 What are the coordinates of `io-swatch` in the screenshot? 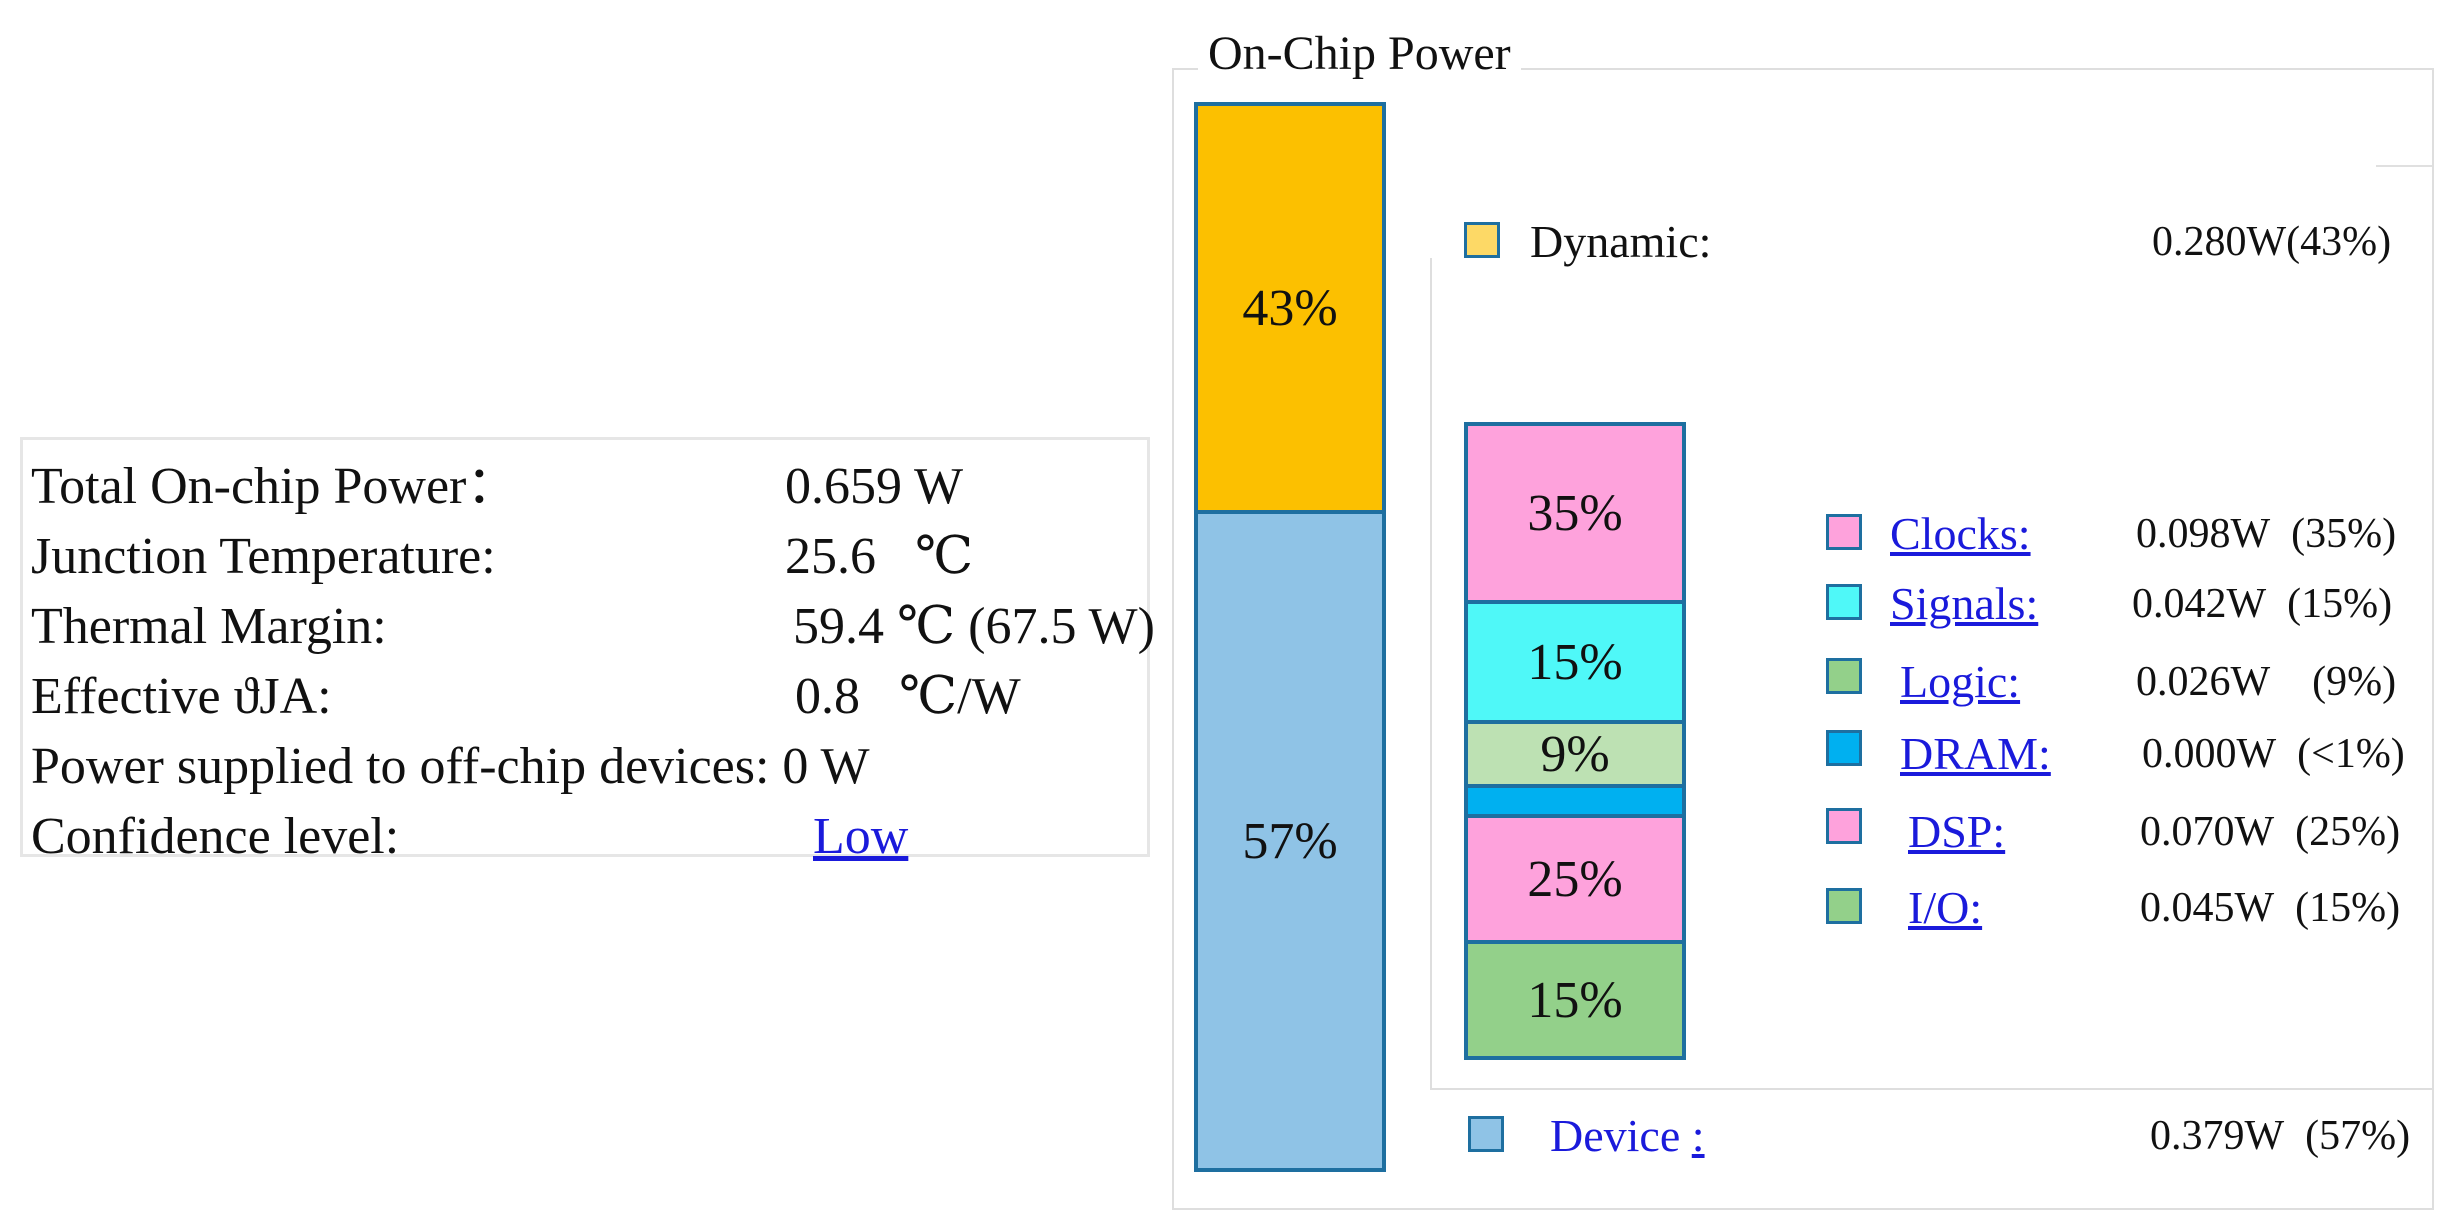 It's located at (1844, 906).